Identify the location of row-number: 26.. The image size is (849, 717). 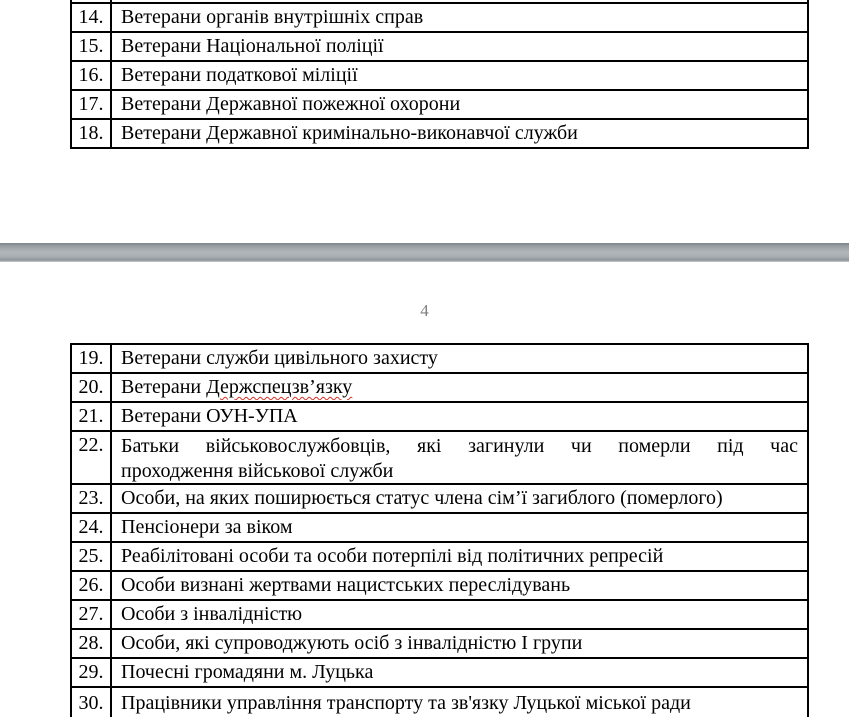
(91, 585).